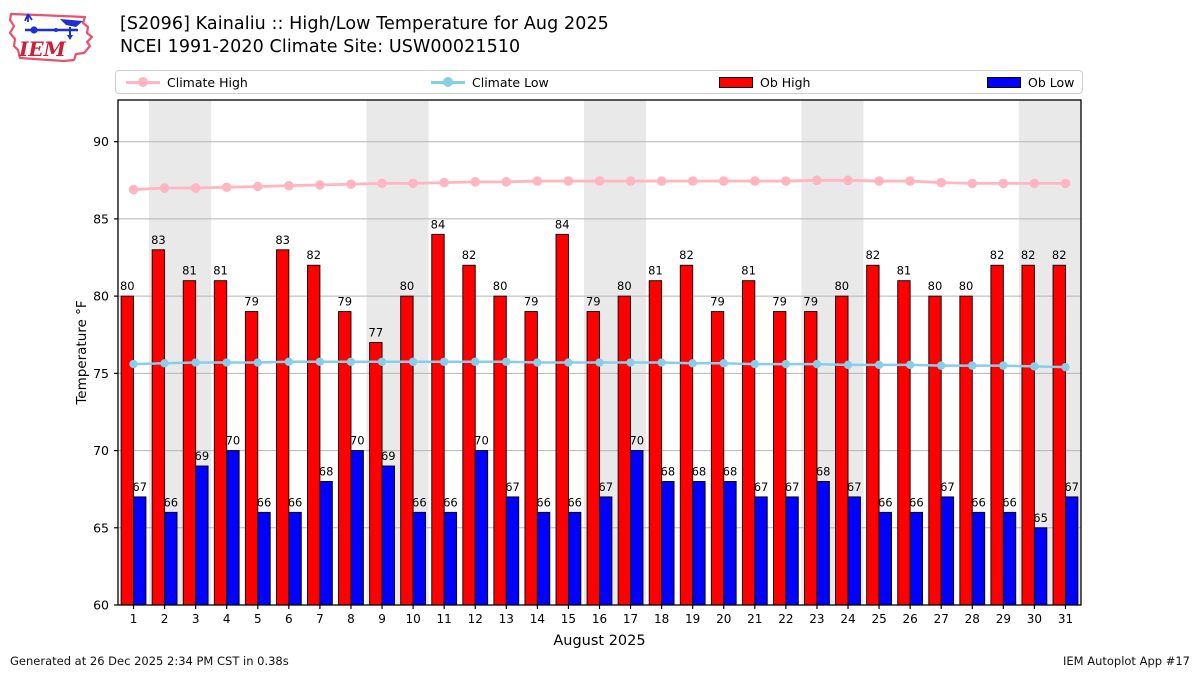  What do you see at coordinates (1040, 518) in the screenshot?
I see `ob-low-value-label: 65` at bounding box center [1040, 518].